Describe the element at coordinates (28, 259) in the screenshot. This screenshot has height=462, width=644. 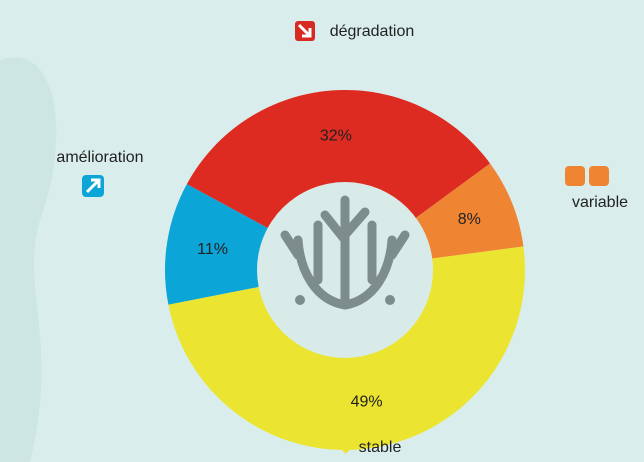
I see `background-shape` at that location.